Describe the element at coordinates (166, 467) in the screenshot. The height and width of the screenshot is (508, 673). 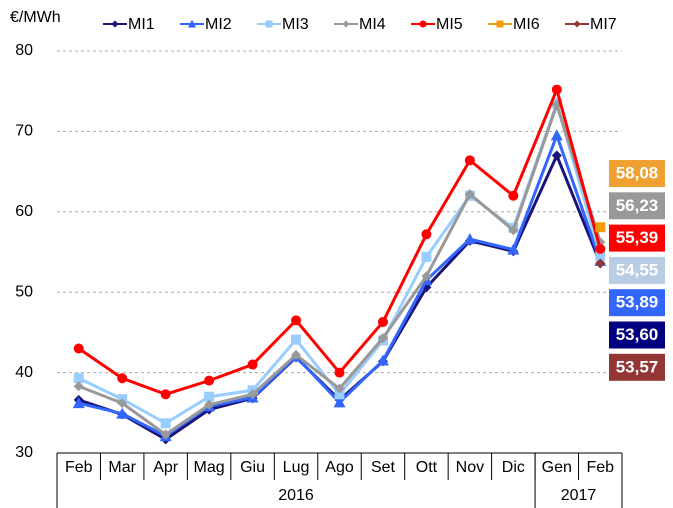
I see `x-tick-label: Apr` at that location.